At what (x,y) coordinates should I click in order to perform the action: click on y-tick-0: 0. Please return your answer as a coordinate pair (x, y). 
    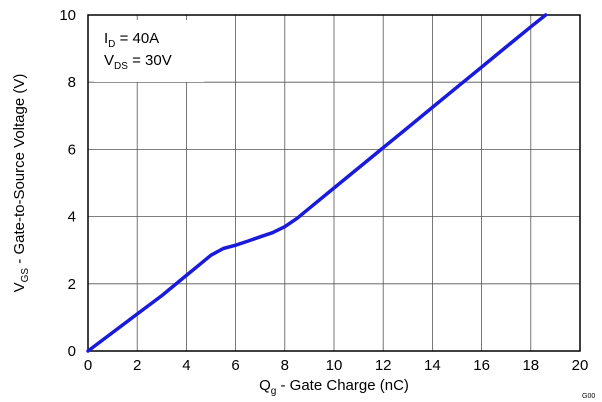
    Looking at the image, I should click on (72, 351).